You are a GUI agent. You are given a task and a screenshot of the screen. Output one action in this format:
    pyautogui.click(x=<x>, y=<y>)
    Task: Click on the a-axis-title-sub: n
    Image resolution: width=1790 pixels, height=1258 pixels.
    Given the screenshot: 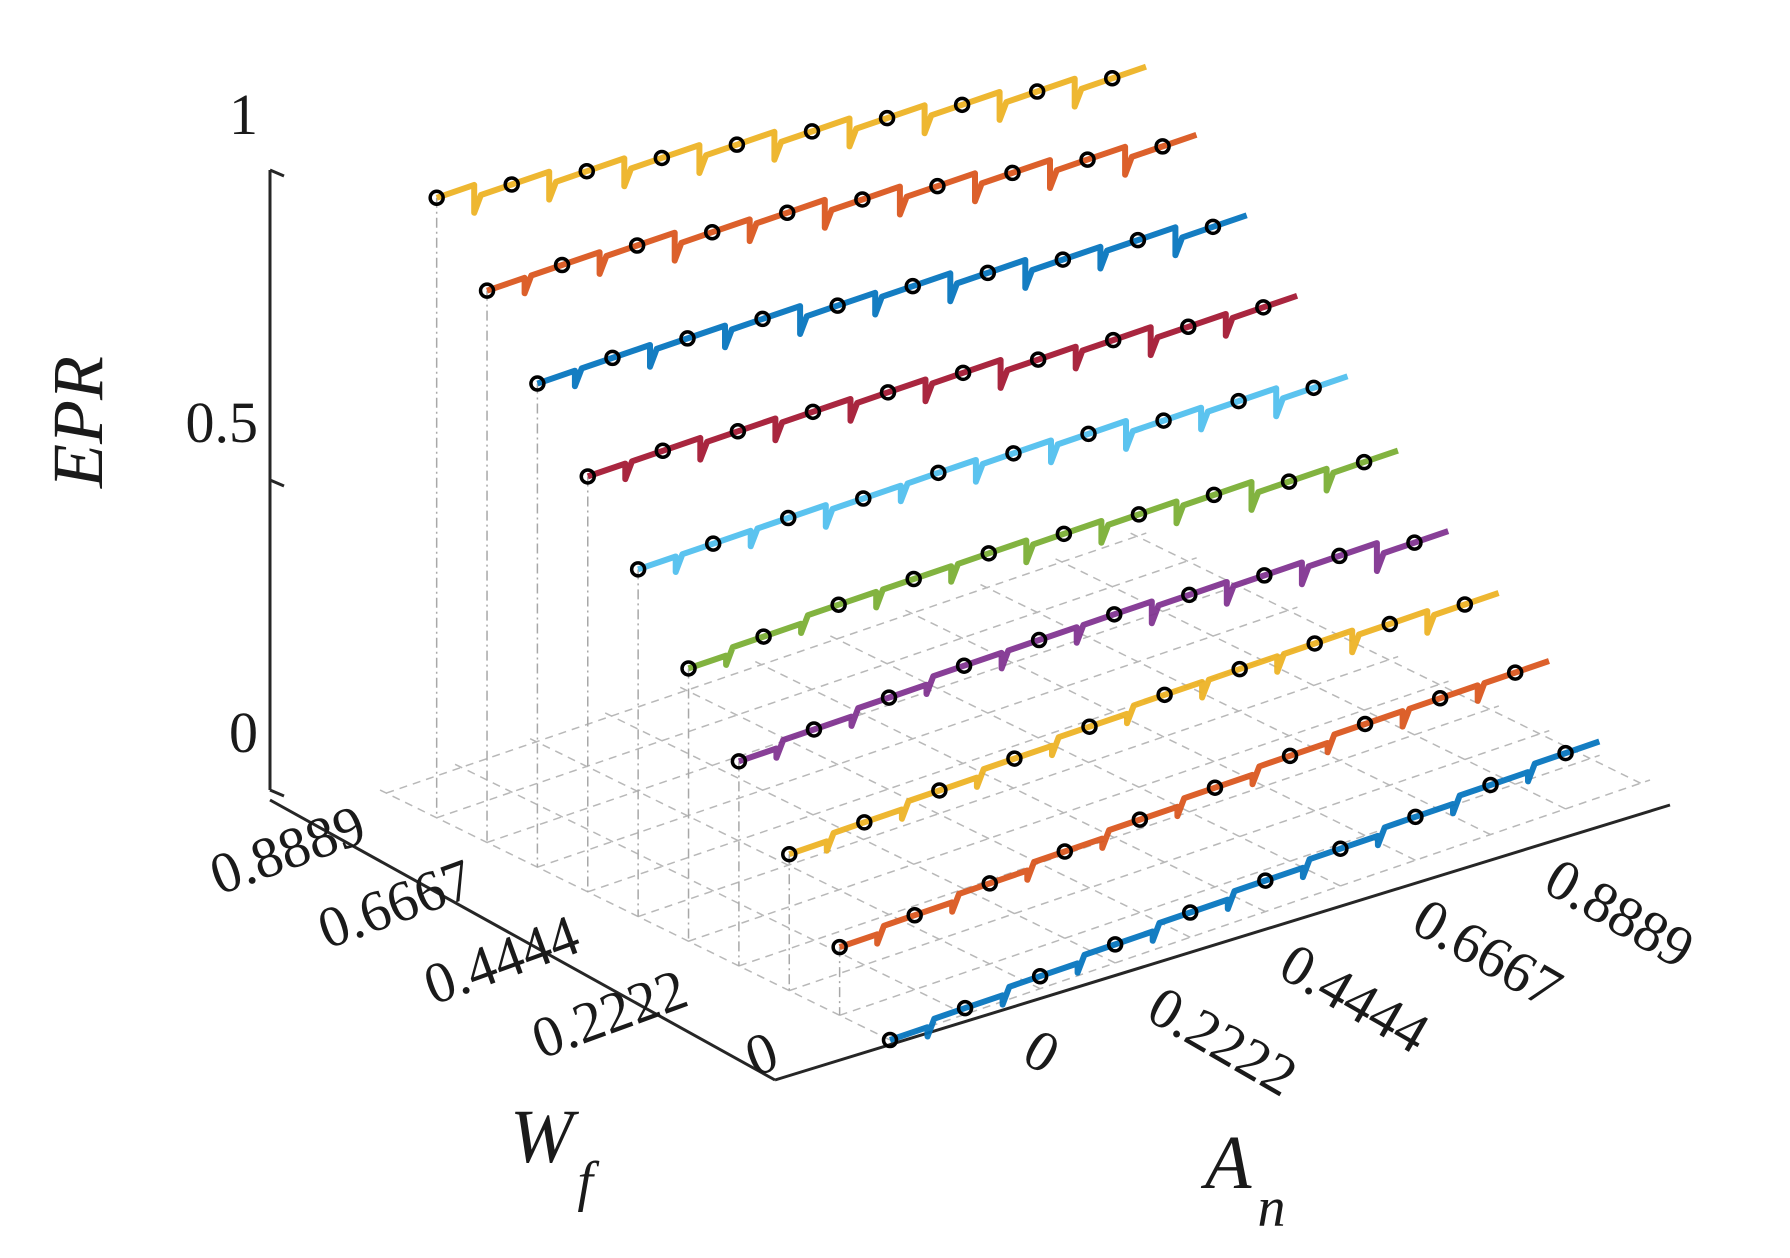 What is the action you would take?
    pyautogui.click(x=1271, y=1208)
    